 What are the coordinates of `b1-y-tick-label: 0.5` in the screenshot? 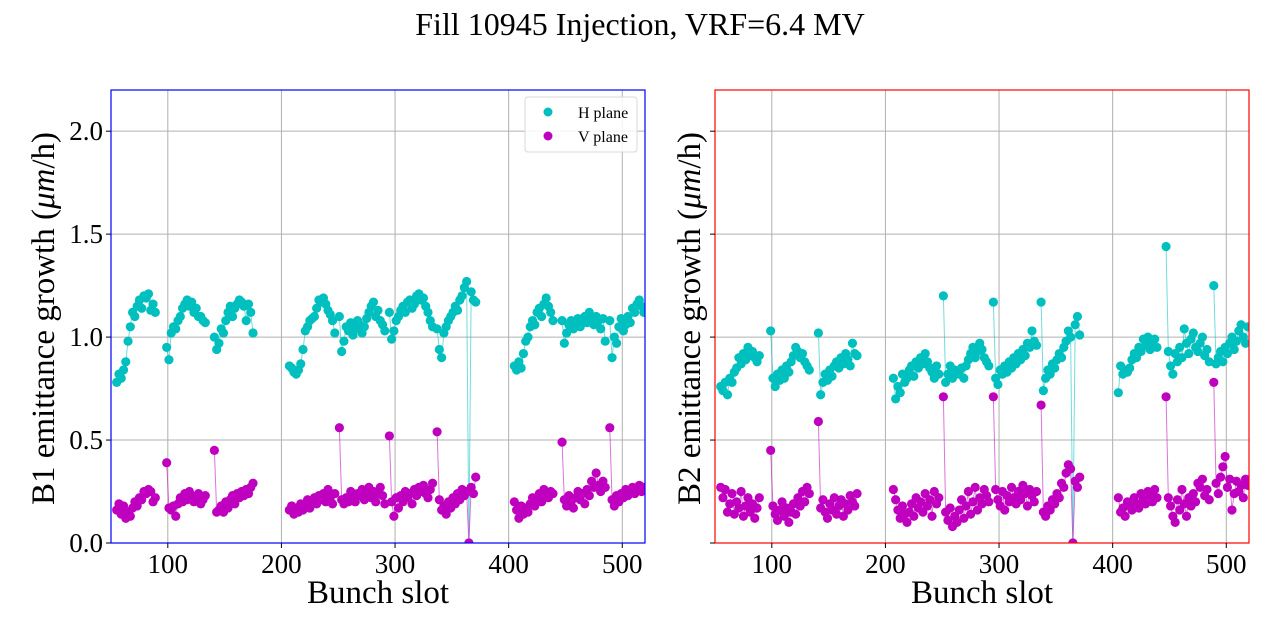 It's located at (86, 440).